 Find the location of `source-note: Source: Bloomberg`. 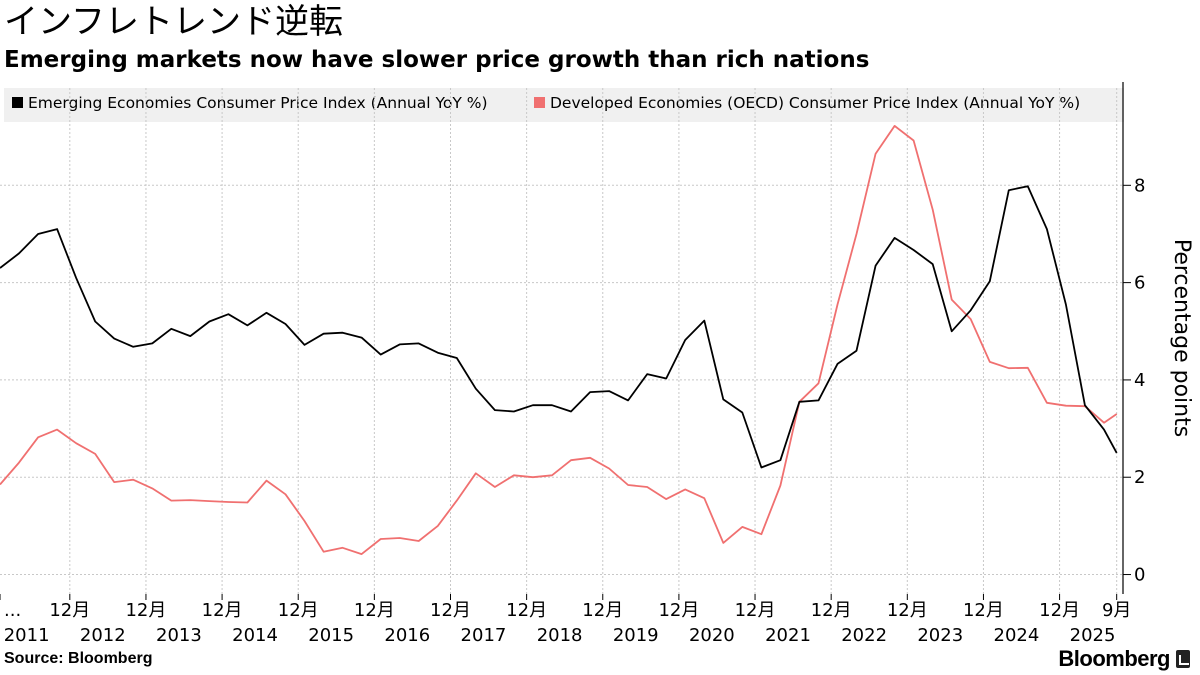

source-note: Source: Bloomberg is located at coordinates (78, 658).